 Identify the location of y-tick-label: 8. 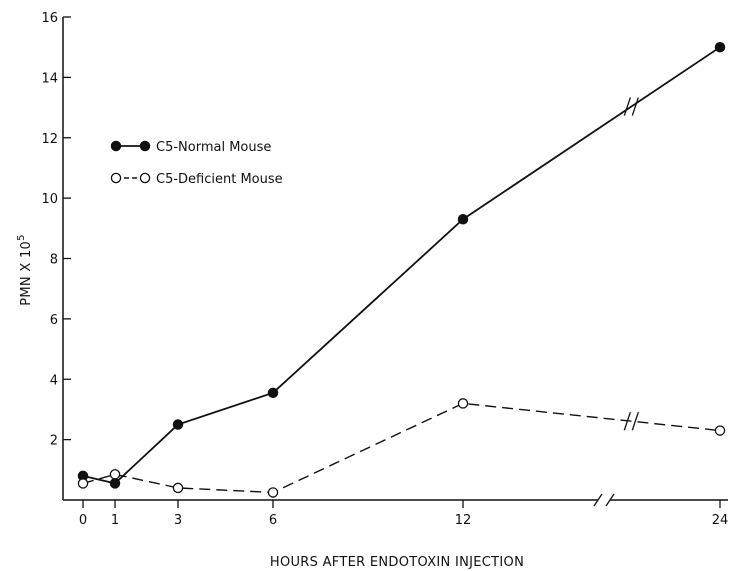
(54, 260).